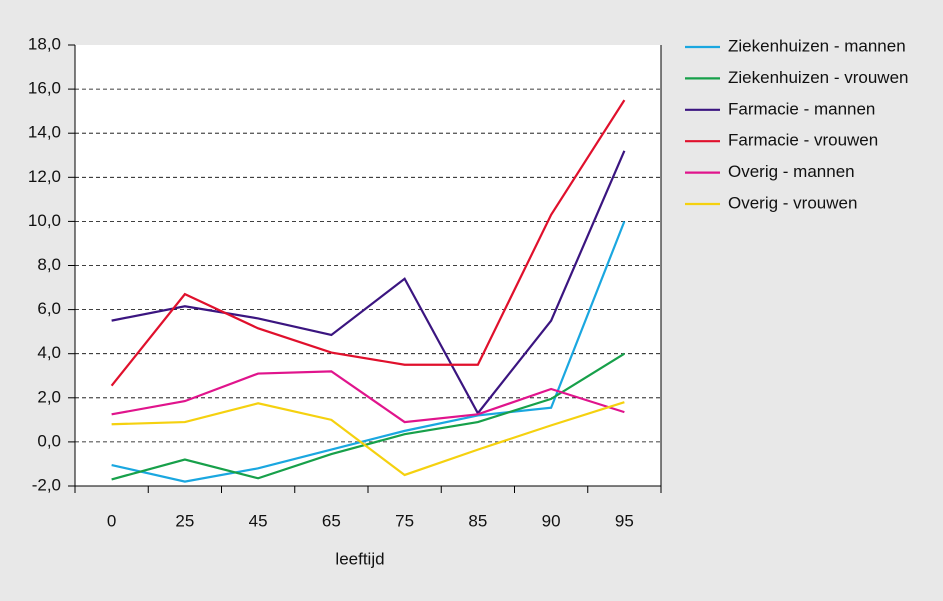  Describe the element at coordinates (44, 132) in the screenshot. I see `y-tick-label: 14,0` at that location.